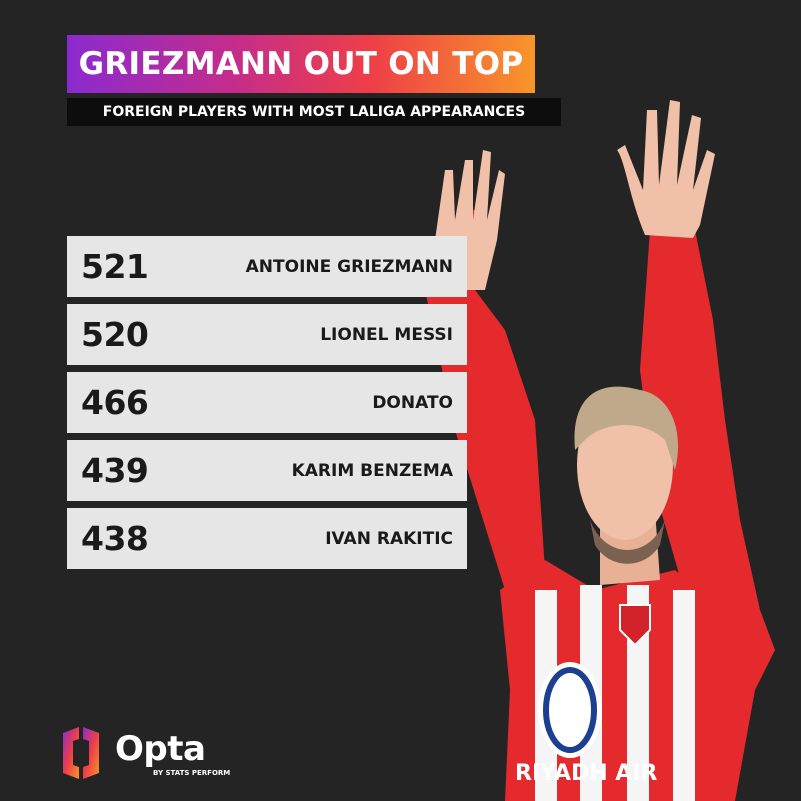 Image resolution: width=801 pixels, height=801 pixels. I want to click on opta-tagline: BY STATS PERFORM, so click(192, 773).